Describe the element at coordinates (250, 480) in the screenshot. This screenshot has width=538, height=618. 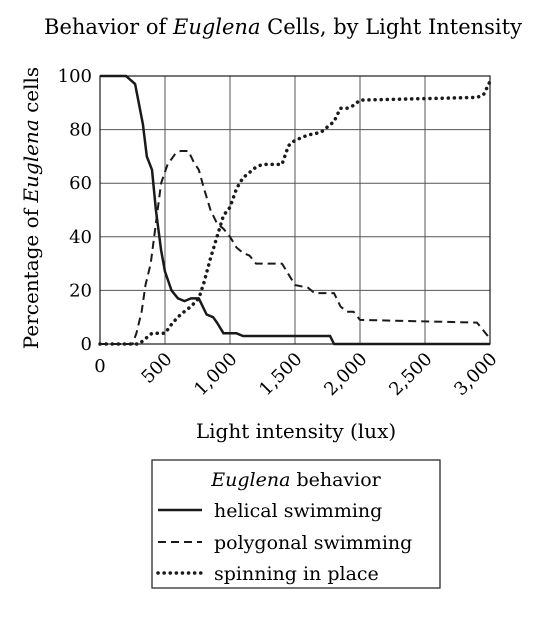
I see `legend-title-part-1: Euglena` at that location.